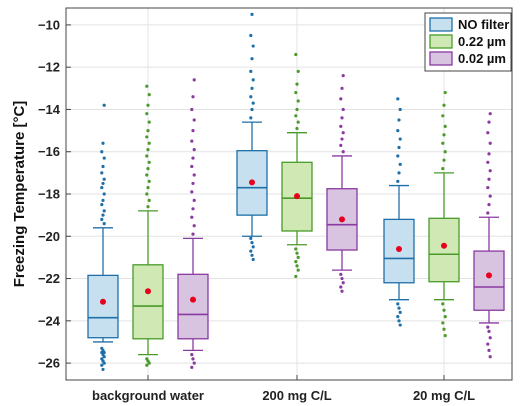  What do you see at coordinates (54, 194) in the screenshot?
I see `y-axis-ticks: −26 −24 −22 −20 −18 −16 −14 −12 −10` at bounding box center [54, 194].